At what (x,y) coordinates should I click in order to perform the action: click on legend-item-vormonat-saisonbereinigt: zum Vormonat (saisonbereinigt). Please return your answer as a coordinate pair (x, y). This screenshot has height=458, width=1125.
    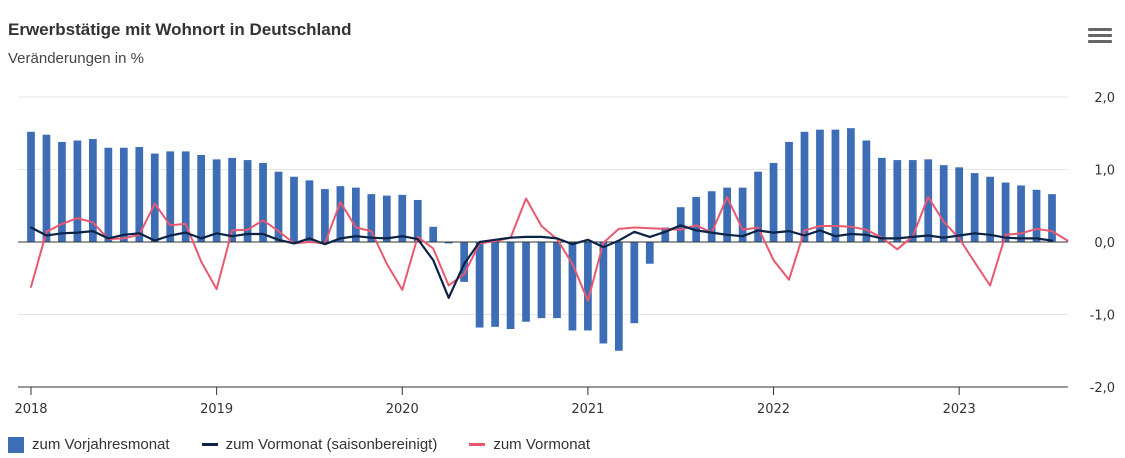
    Looking at the image, I should click on (319, 444).